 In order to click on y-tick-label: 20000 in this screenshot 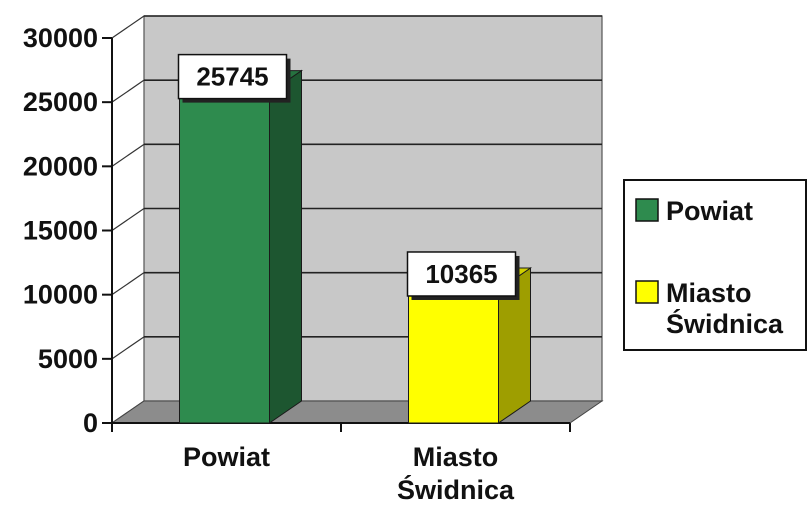, I will do `click(60, 166)`.